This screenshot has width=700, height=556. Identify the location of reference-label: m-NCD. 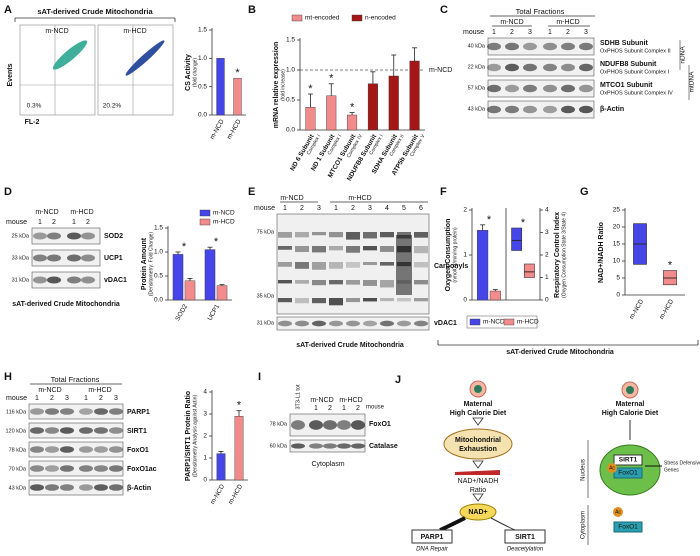
(440, 70).